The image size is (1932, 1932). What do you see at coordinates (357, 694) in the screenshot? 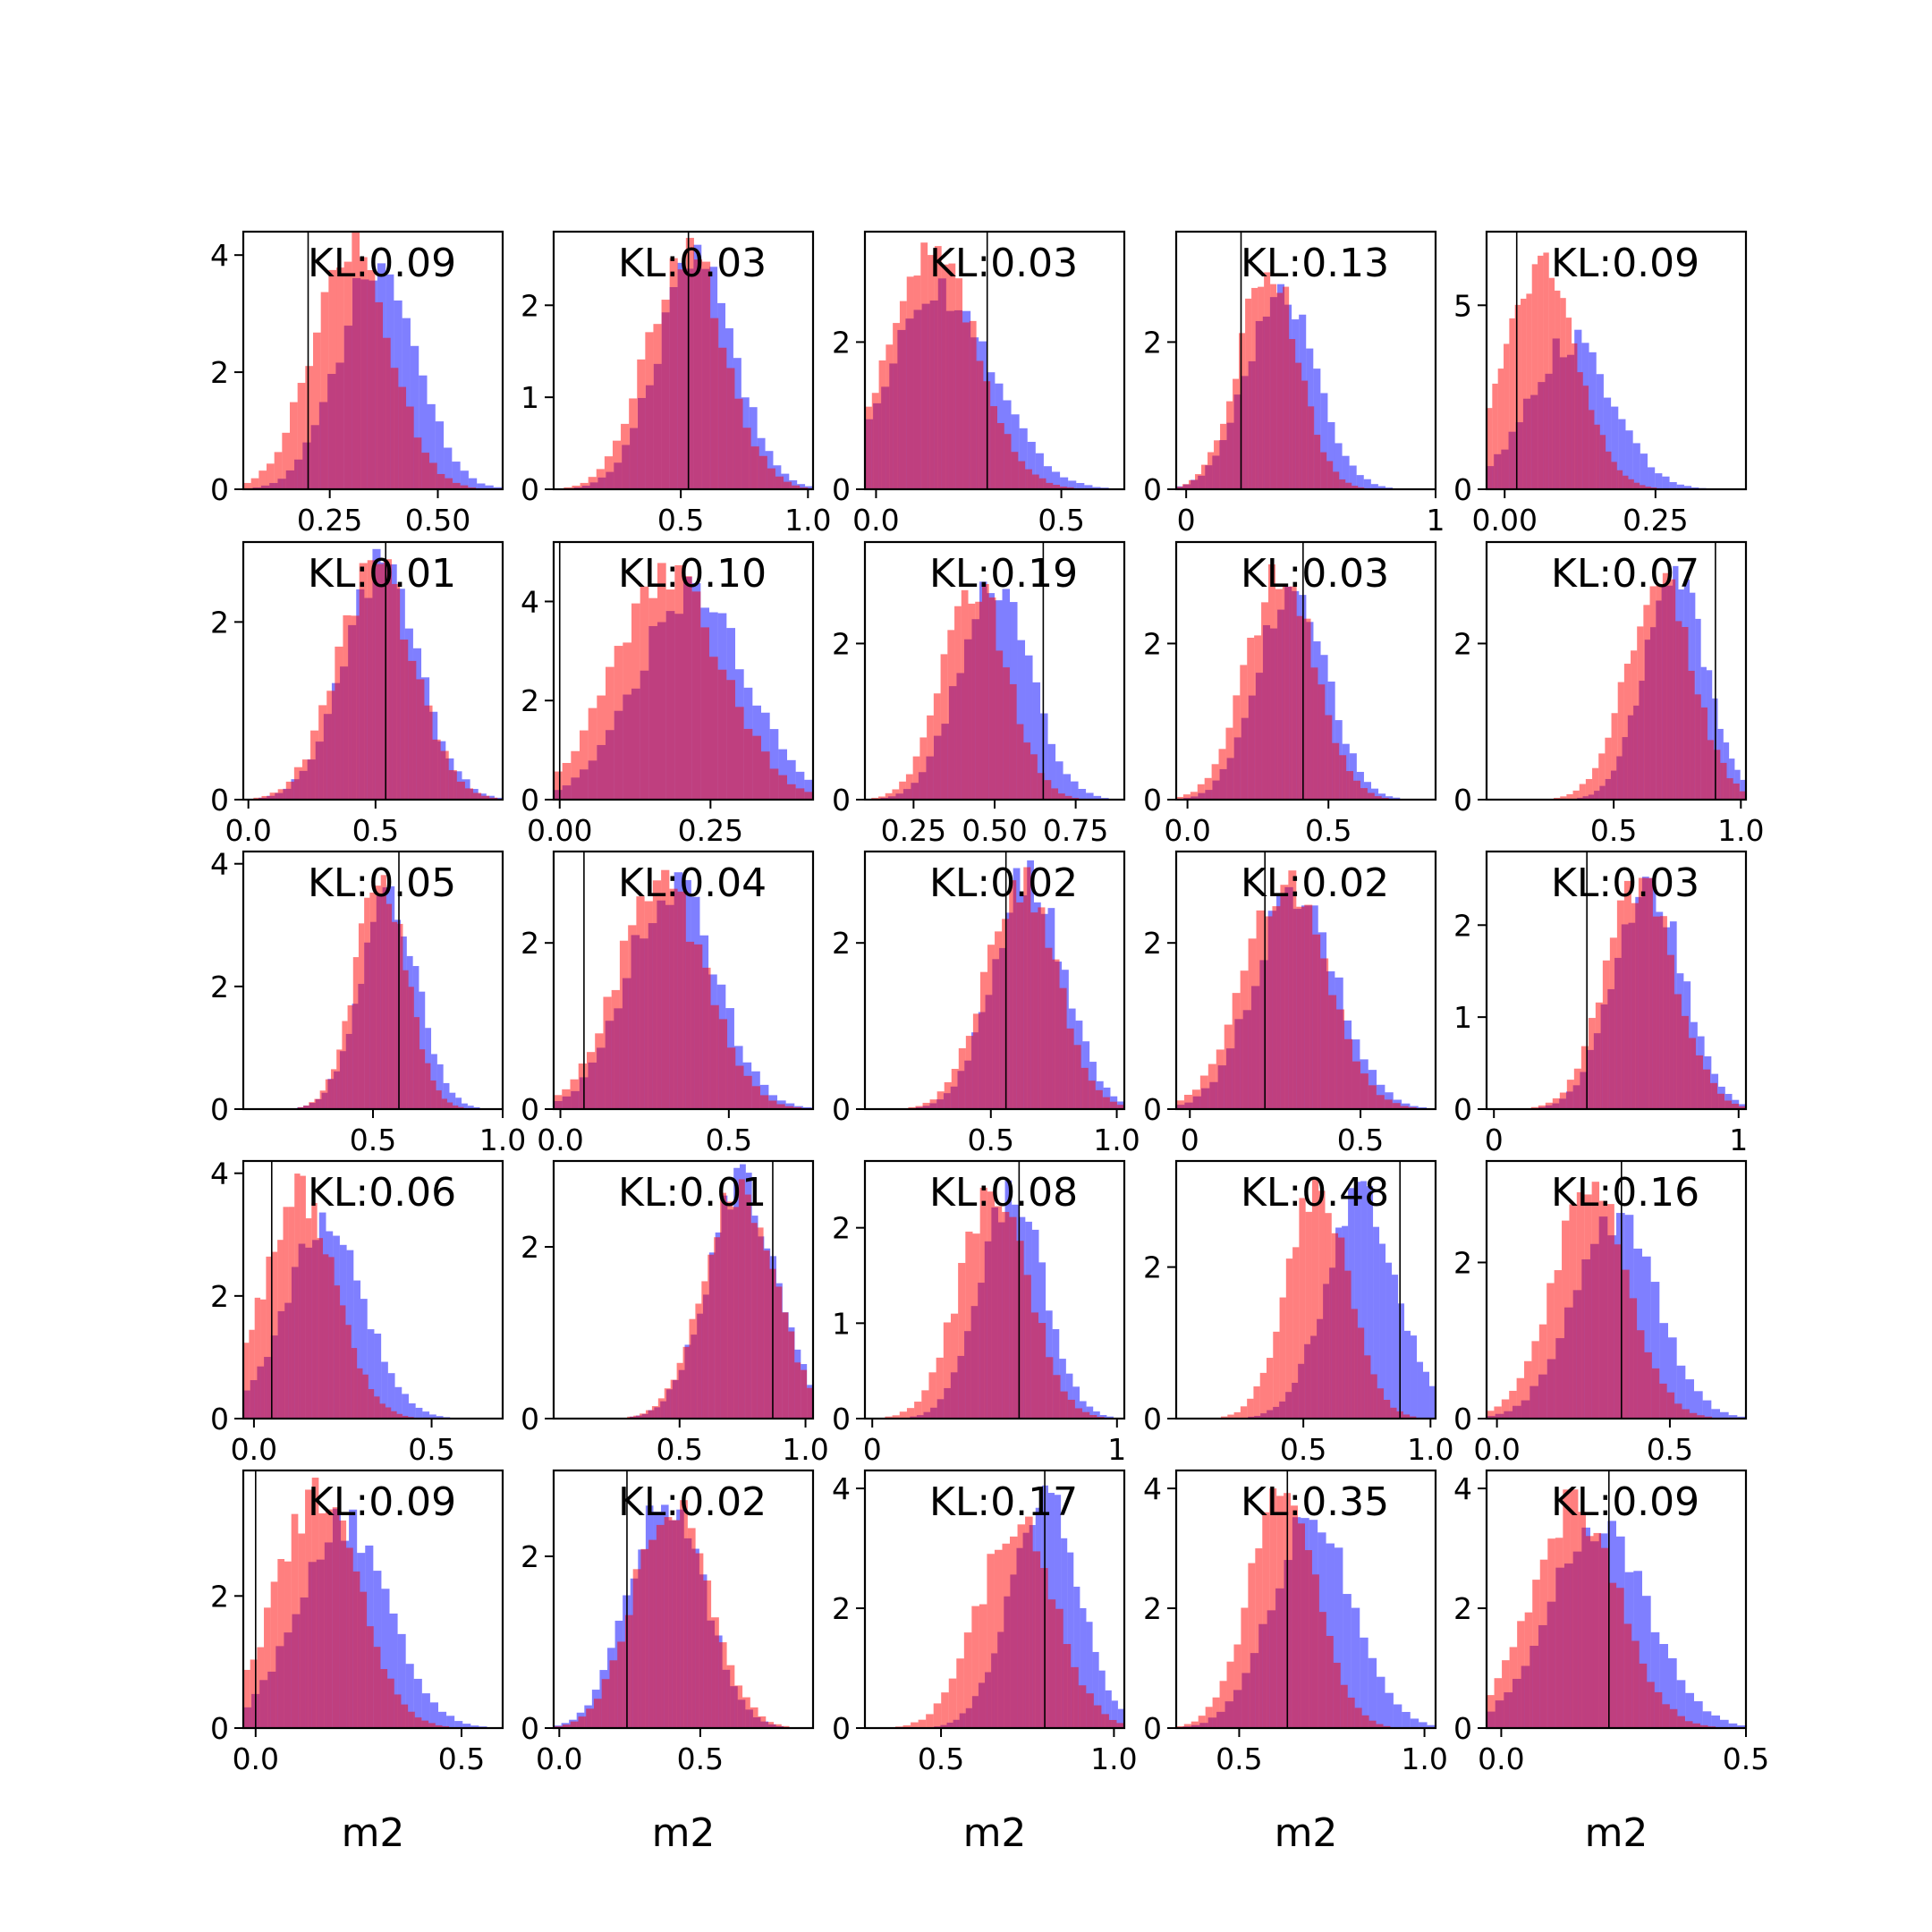
I see `subplot-6: 0 2 0.0 0.5 KL:0.01` at bounding box center [357, 694].